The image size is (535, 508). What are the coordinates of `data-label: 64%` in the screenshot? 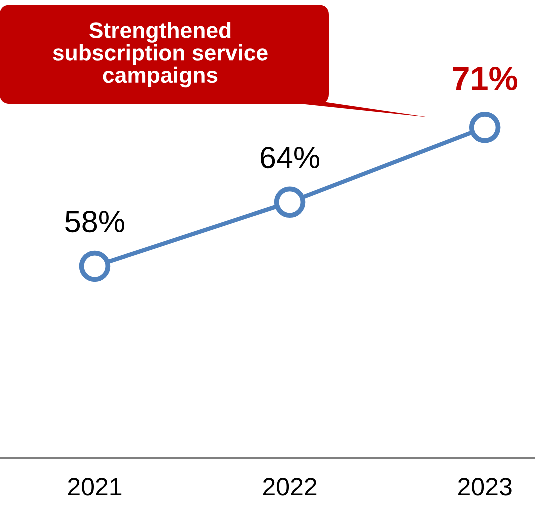 It's located at (290, 157).